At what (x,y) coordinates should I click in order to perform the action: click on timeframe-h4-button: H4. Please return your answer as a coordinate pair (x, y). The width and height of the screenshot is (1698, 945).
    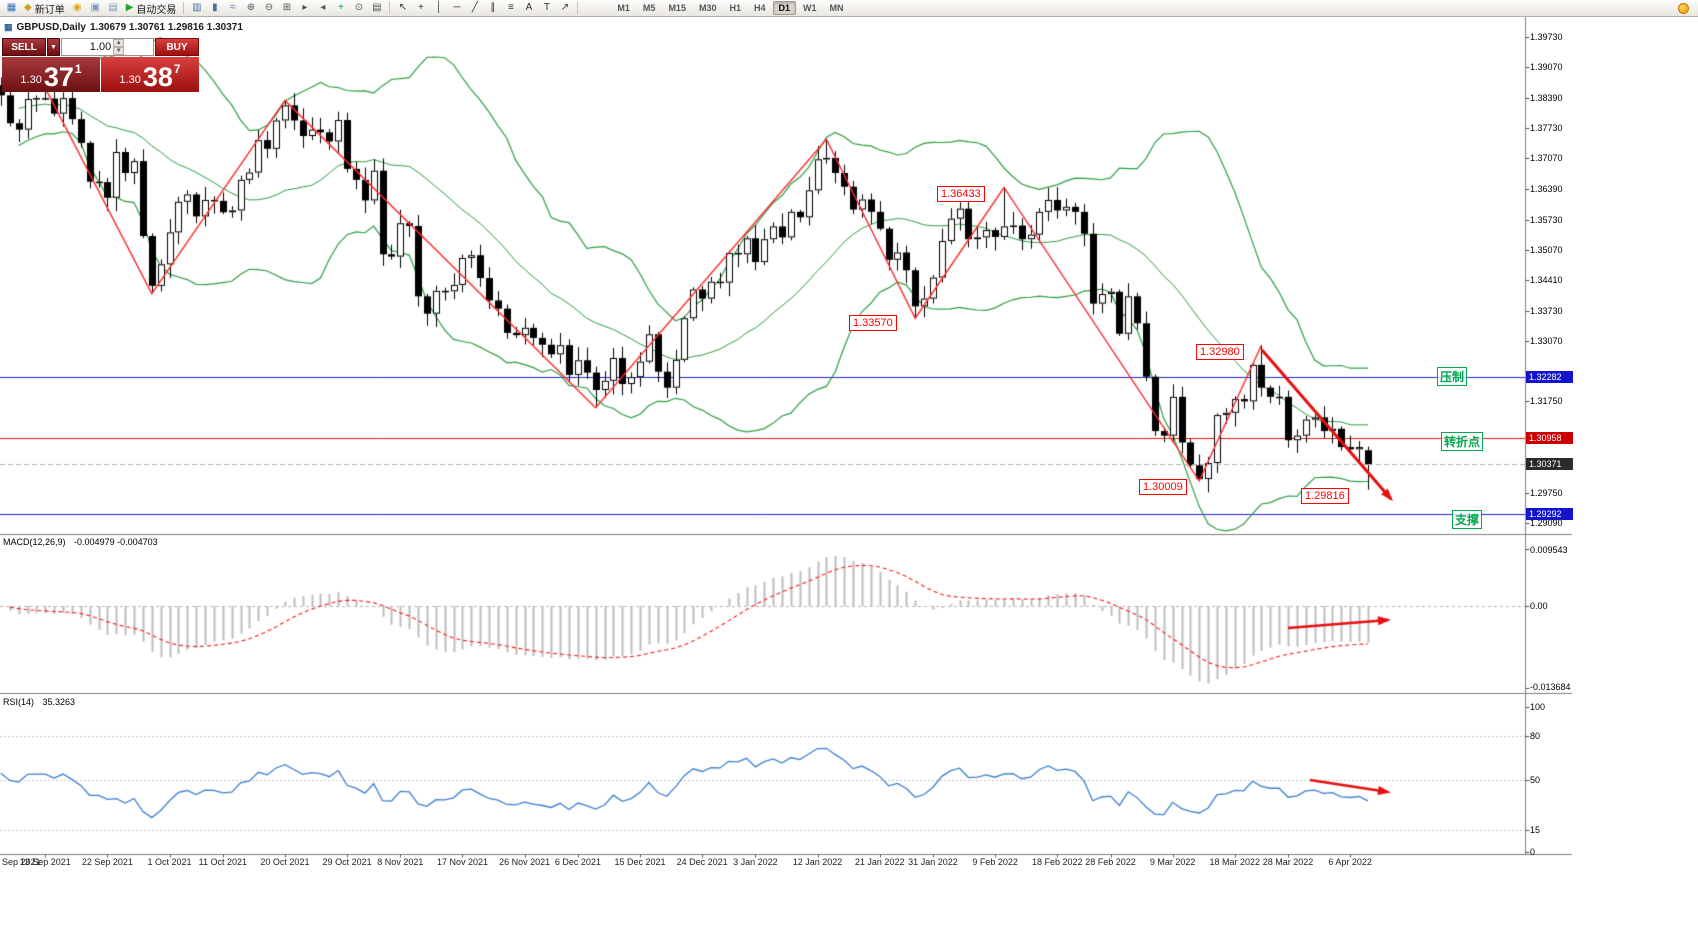
    Looking at the image, I should click on (759, 8).